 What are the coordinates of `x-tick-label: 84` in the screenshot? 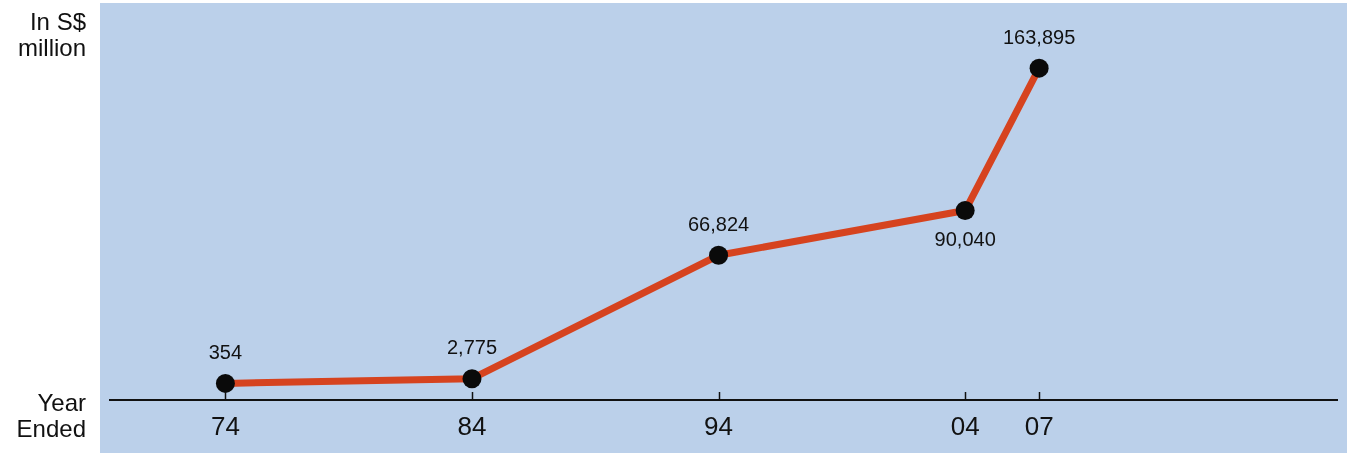 It's located at (472, 425).